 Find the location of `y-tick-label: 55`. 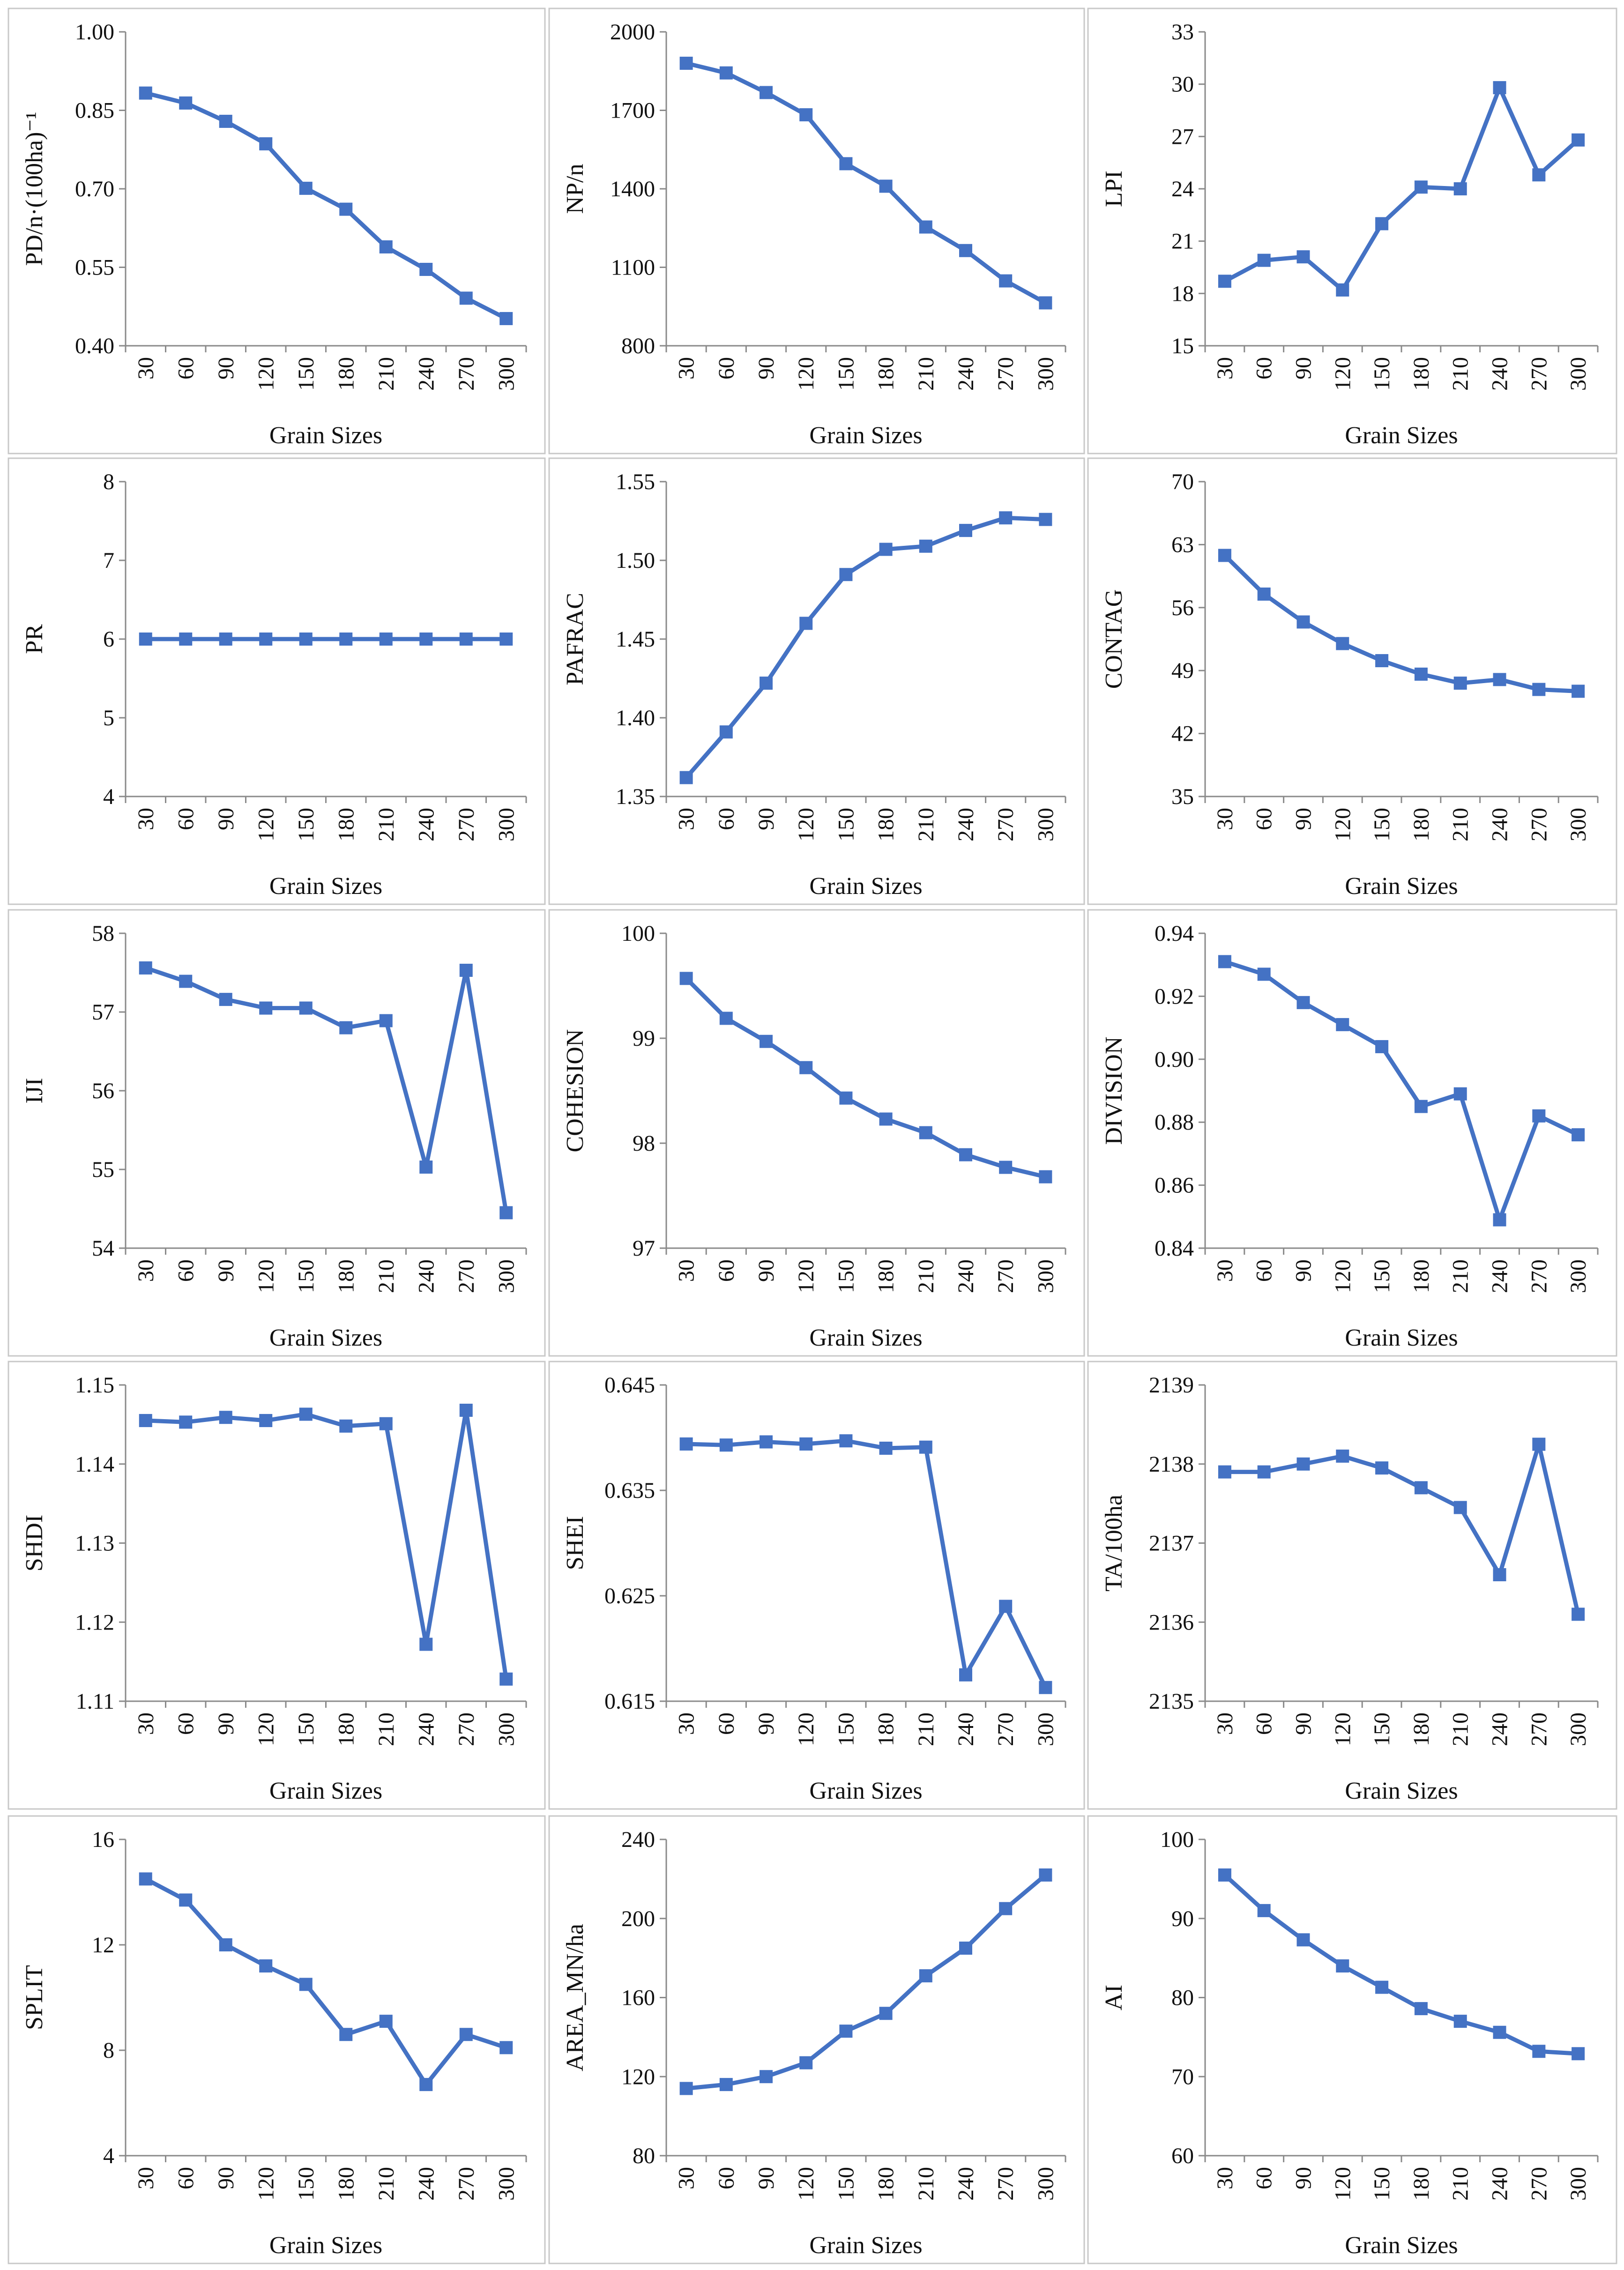

y-tick-label: 55 is located at coordinates (103, 1169).